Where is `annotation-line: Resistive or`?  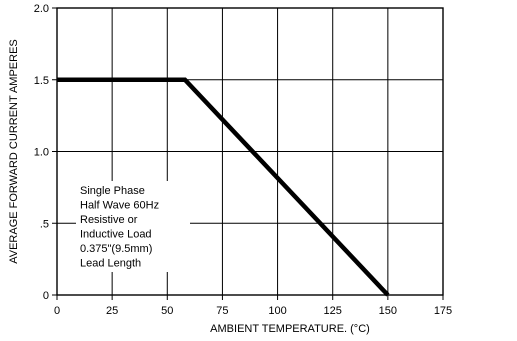
annotation-line: Resistive or is located at coordinates (109, 220).